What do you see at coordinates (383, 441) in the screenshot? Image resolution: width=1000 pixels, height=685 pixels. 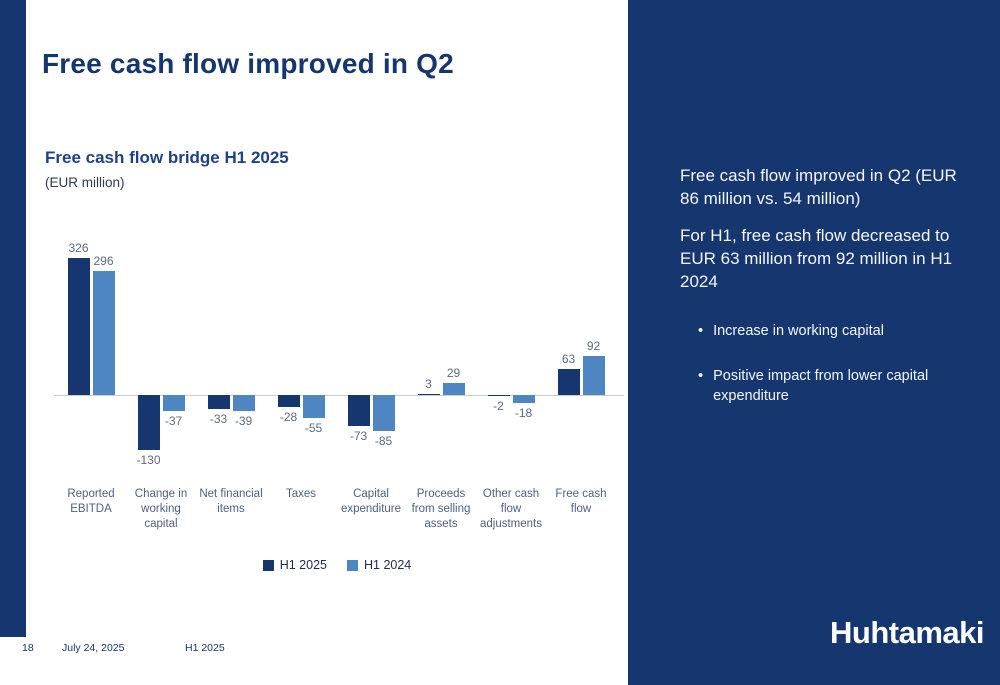 I see `bar-value-label: -85` at bounding box center [383, 441].